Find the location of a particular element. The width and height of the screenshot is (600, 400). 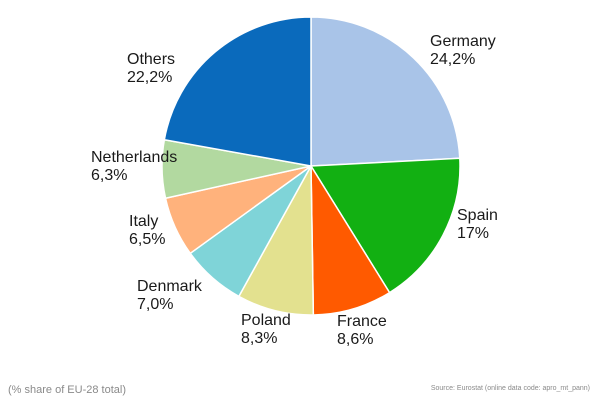

value-label-poland: 8,3% is located at coordinates (259, 338).